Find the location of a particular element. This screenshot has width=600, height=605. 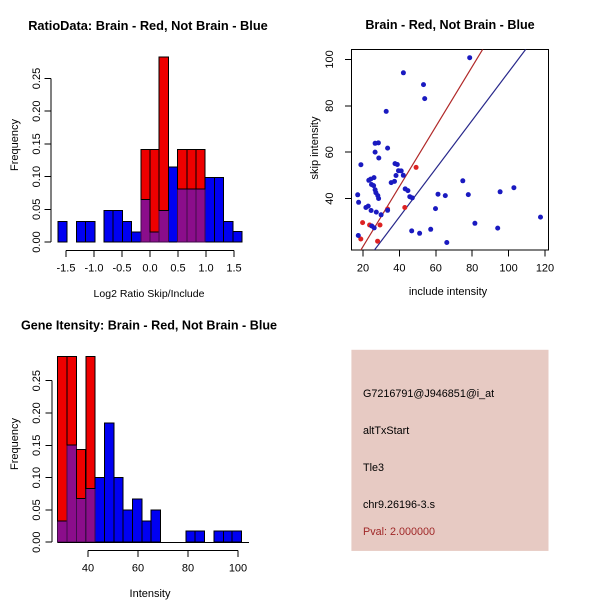

svg-text: skip intensity is located at coordinates (315, 147).